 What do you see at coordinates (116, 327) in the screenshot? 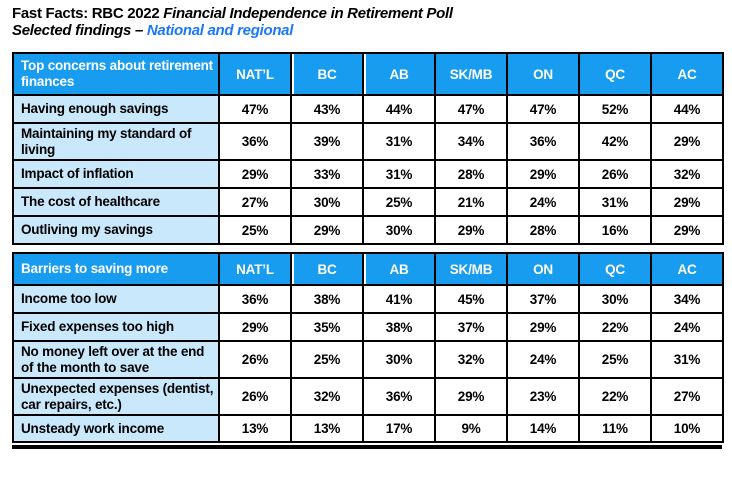
I see `row-label: Fixed expenses too high` at bounding box center [116, 327].